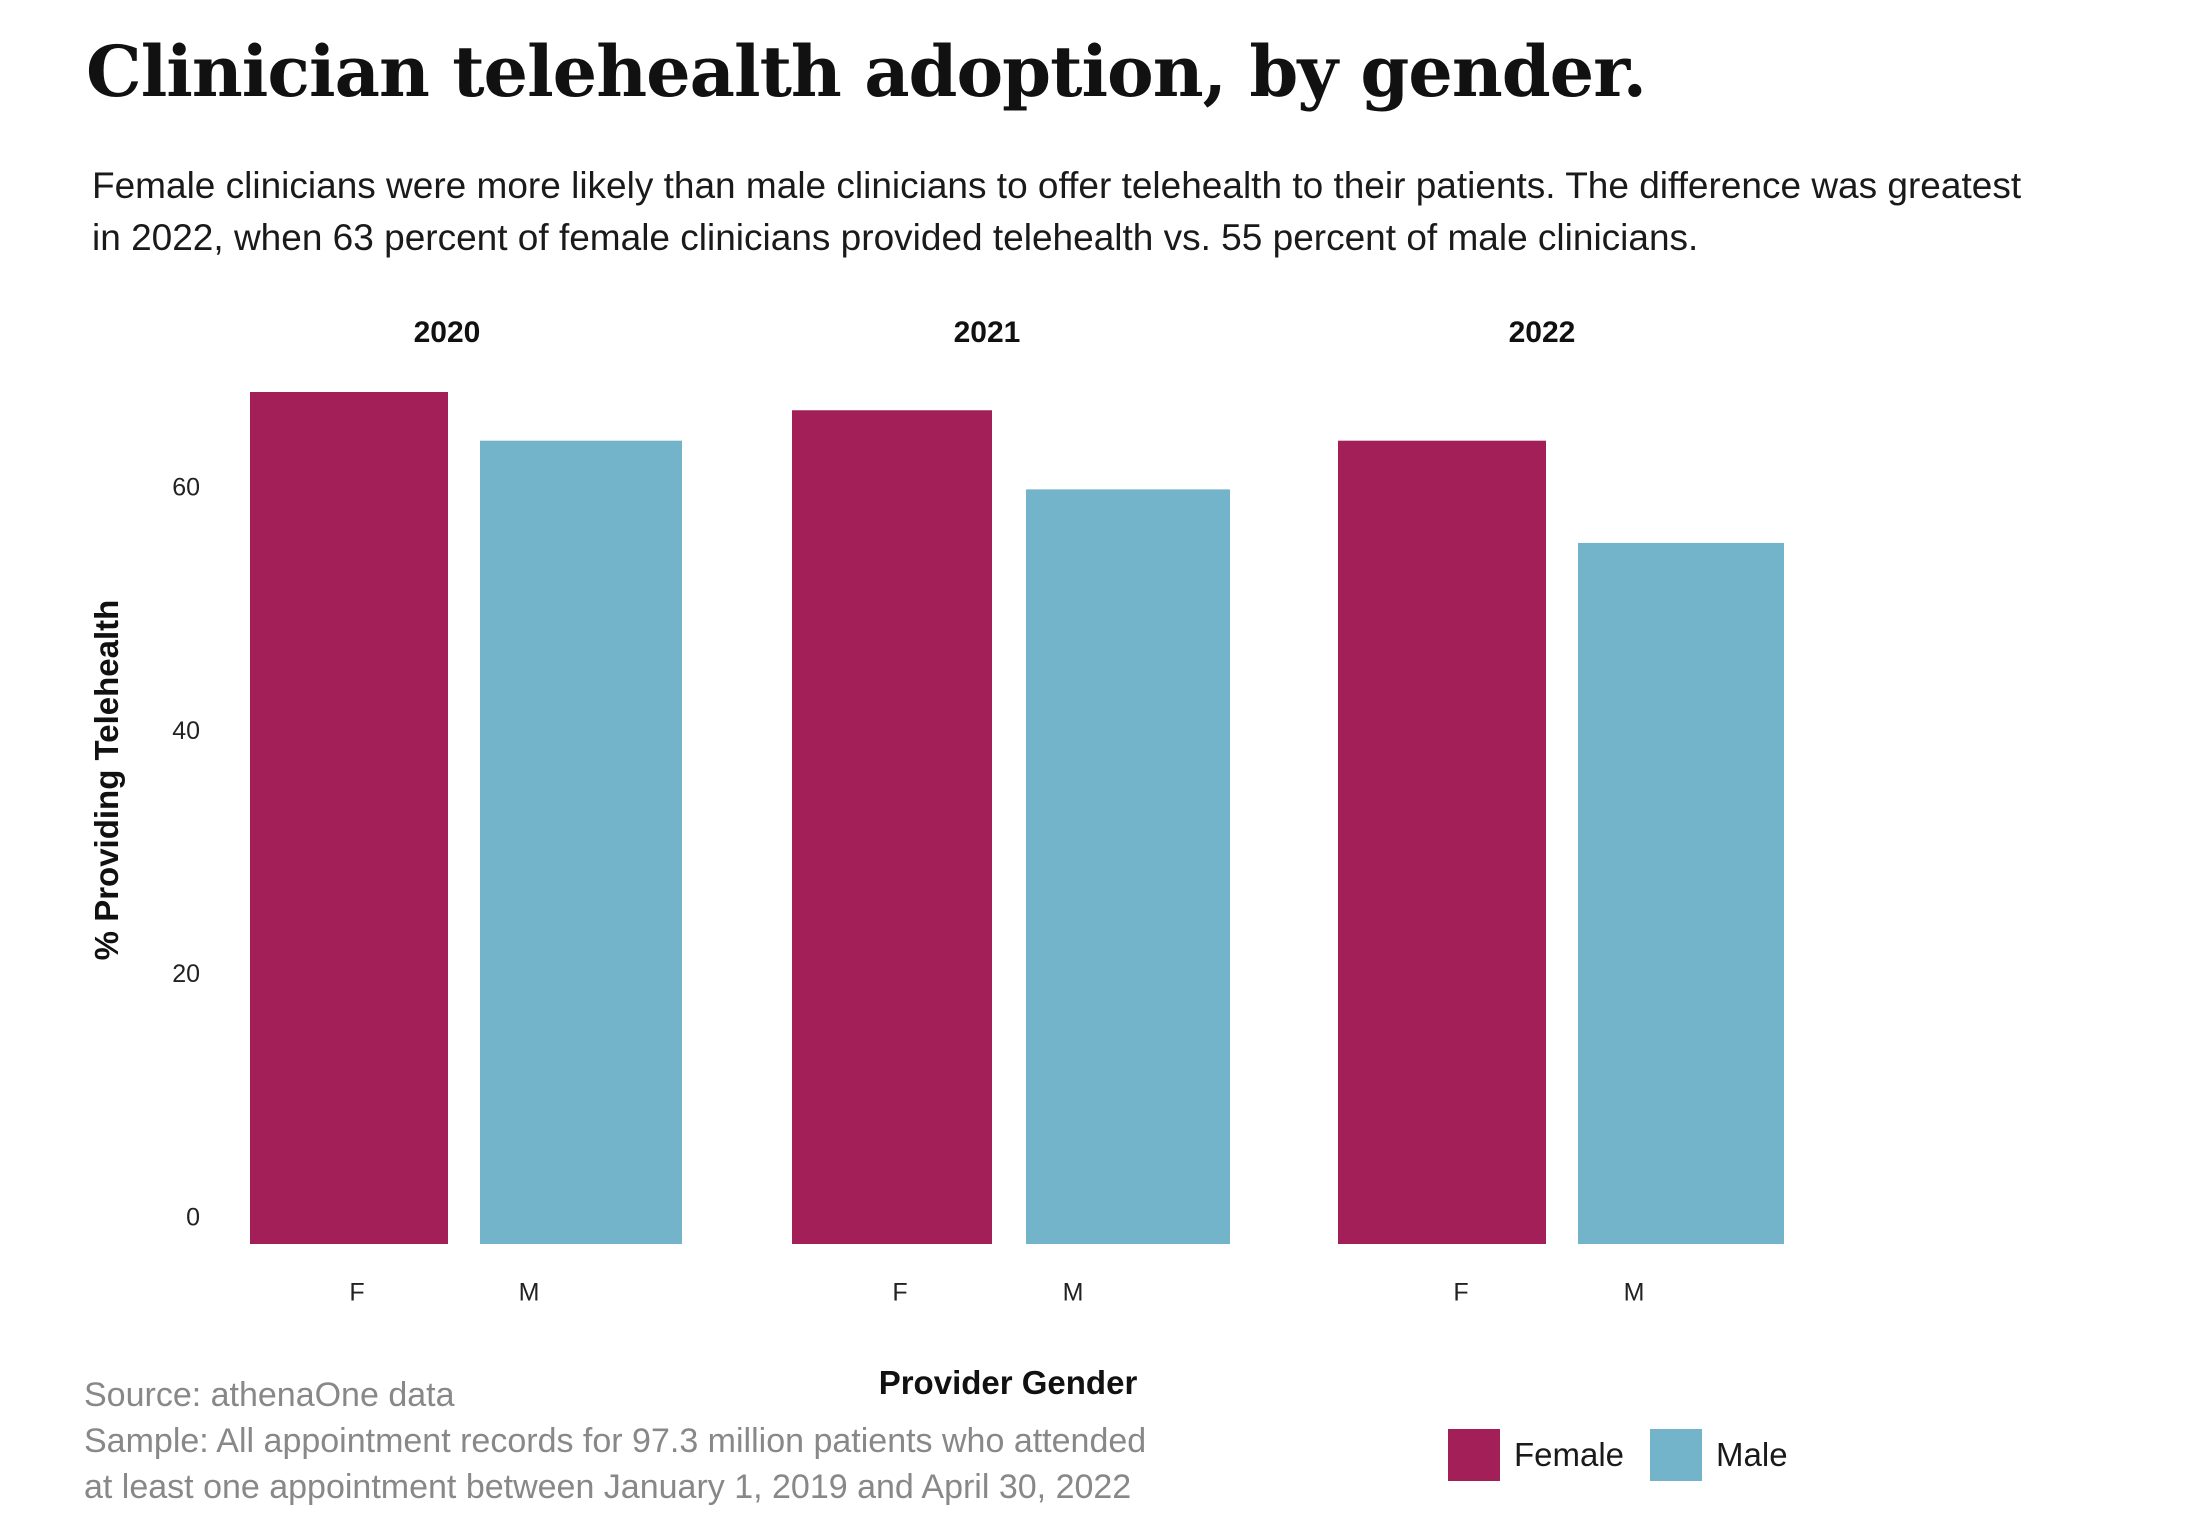  Describe the element at coordinates (1752, 1454) in the screenshot. I see `legend-label-male: Male` at that location.